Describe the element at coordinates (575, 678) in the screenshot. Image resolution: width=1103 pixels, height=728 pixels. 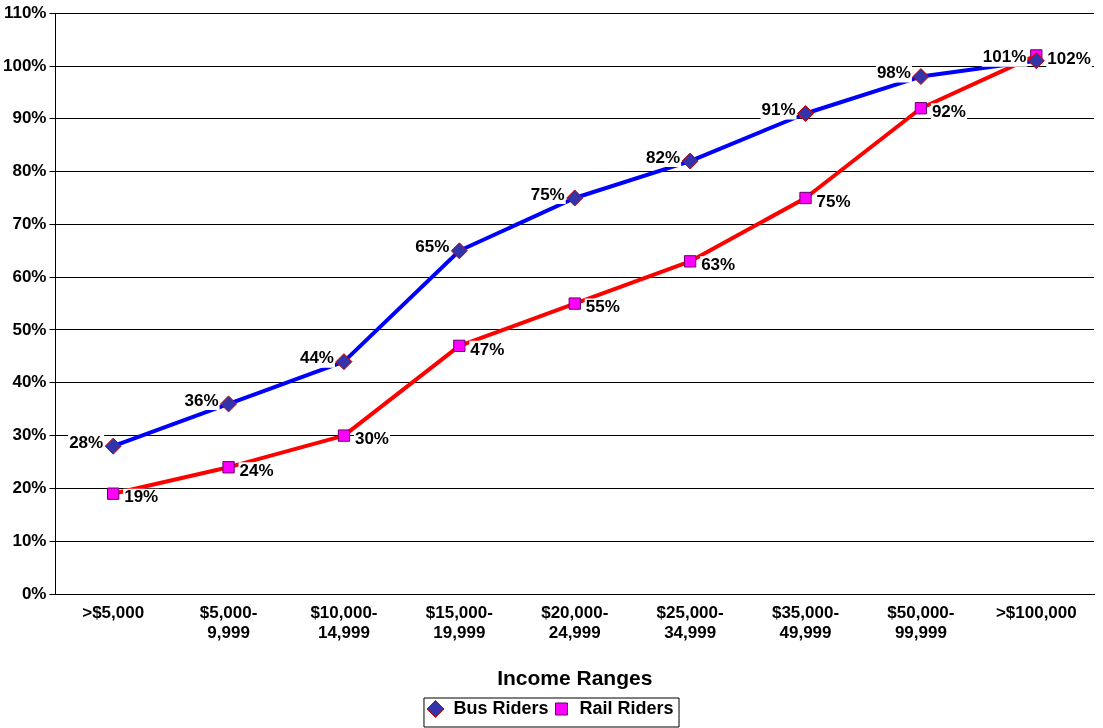
I see `x-axis-title: Income Ranges` at that location.